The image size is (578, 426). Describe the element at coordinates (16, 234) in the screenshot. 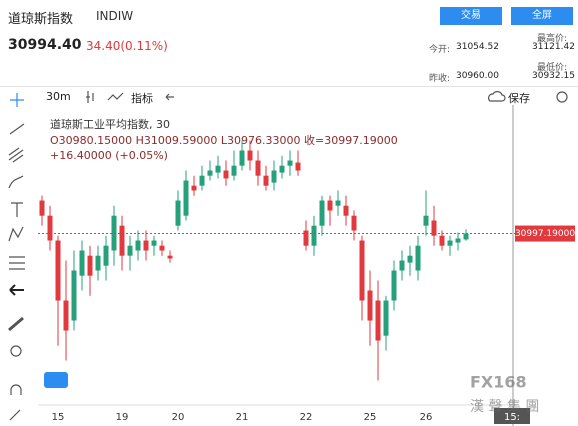

I see `pattern-tool` at that location.